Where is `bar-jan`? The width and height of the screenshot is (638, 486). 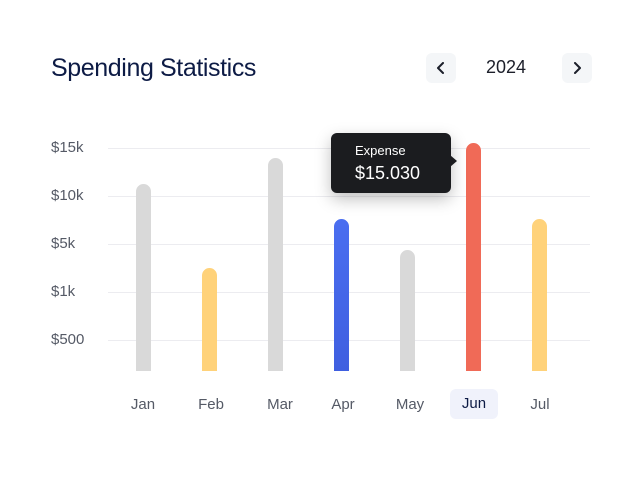
bar-jan is located at coordinates (143, 277).